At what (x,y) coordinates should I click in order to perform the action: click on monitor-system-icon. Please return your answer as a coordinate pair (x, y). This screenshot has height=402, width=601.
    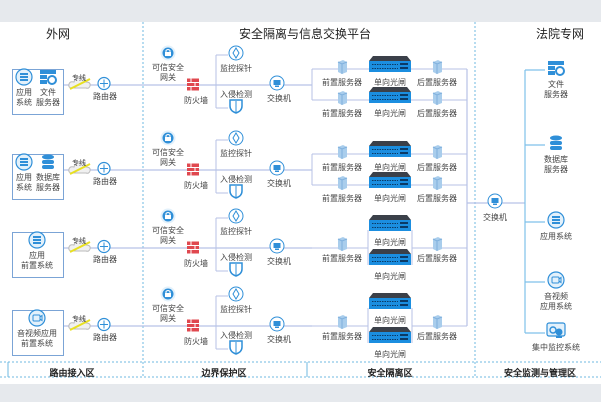
    Looking at the image, I should click on (556, 333).